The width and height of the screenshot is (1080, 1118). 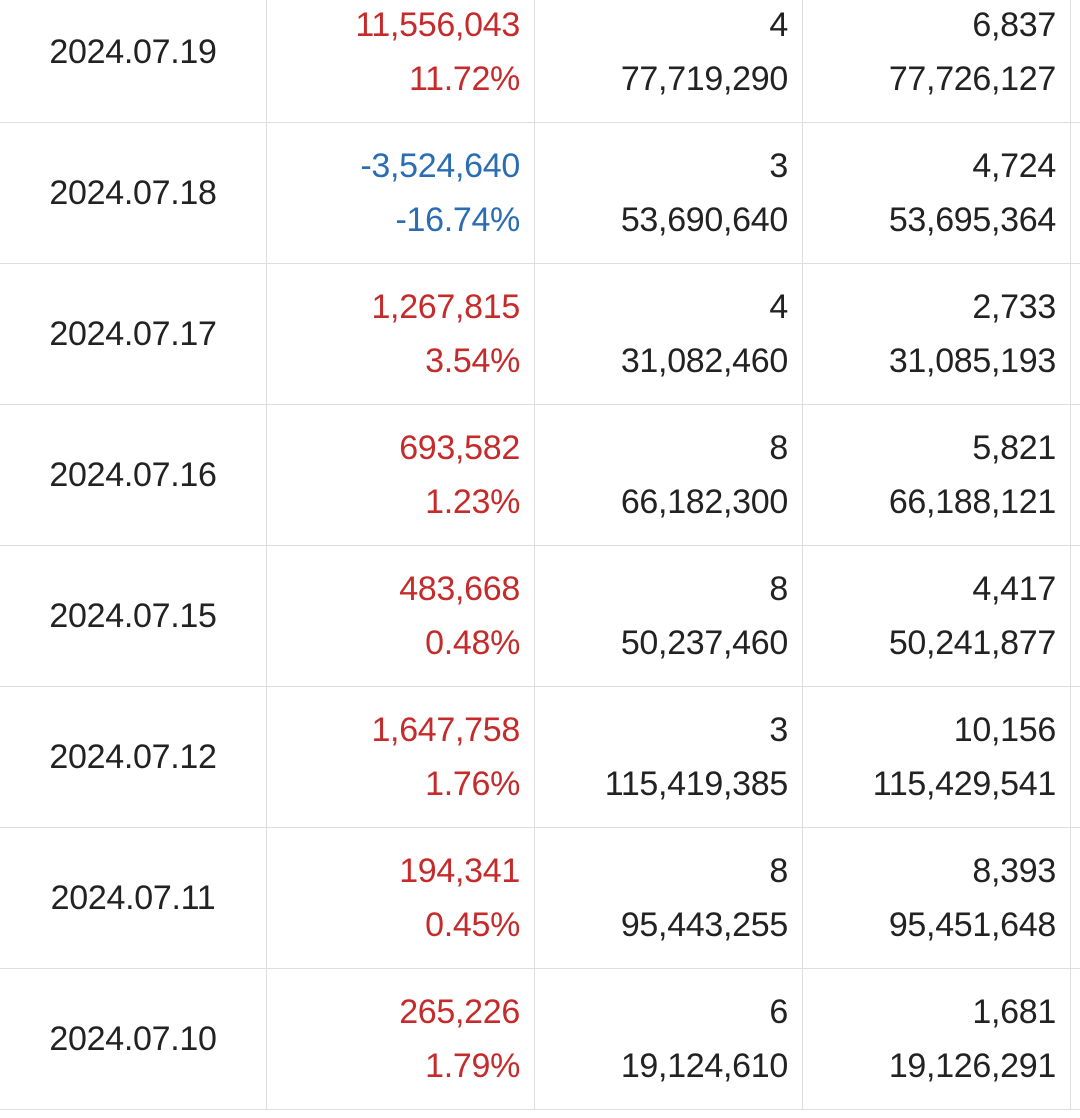 I want to click on change-cell: 483,668 0.48%, so click(x=401, y=616).